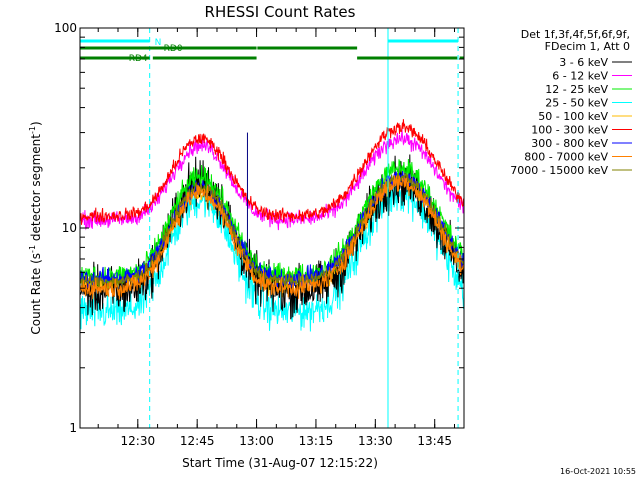  I want to click on x-tick-label: 12:30, so click(138, 441).